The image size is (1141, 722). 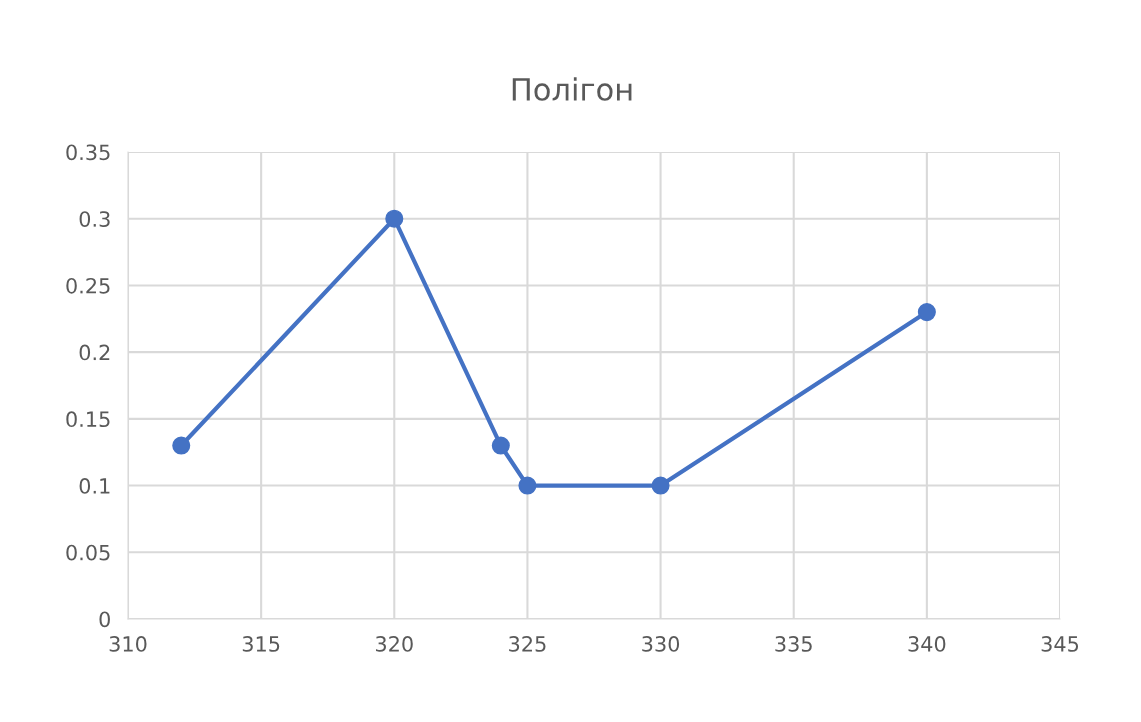 What do you see at coordinates (527, 644) in the screenshot?
I see `x-tick-label: 325` at bounding box center [527, 644].